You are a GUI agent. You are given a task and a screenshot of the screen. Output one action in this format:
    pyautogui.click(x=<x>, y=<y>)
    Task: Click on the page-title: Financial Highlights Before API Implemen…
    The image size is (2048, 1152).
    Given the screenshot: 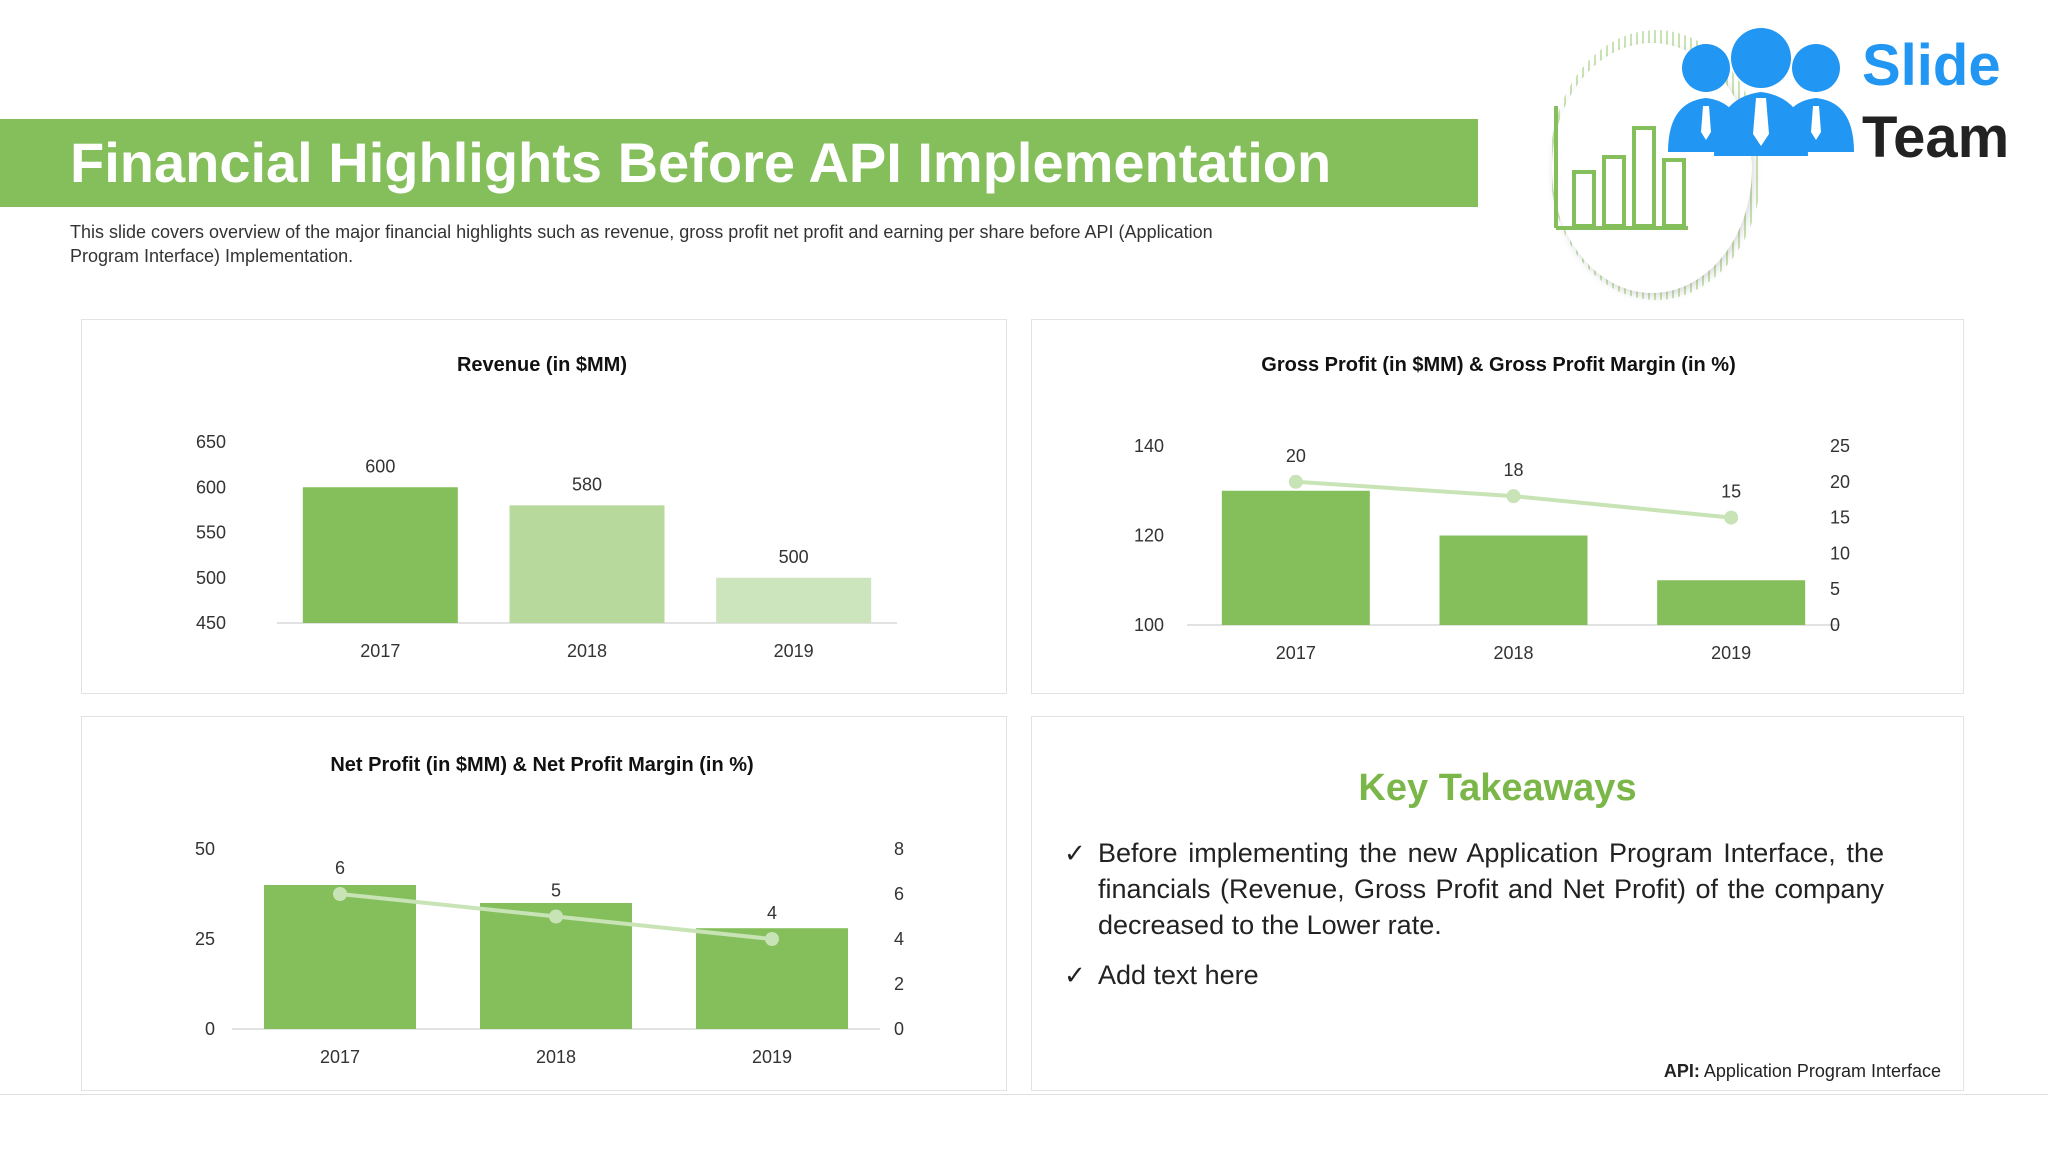 What is the action you would take?
    pyautogui.click(x=701, y=162)
    